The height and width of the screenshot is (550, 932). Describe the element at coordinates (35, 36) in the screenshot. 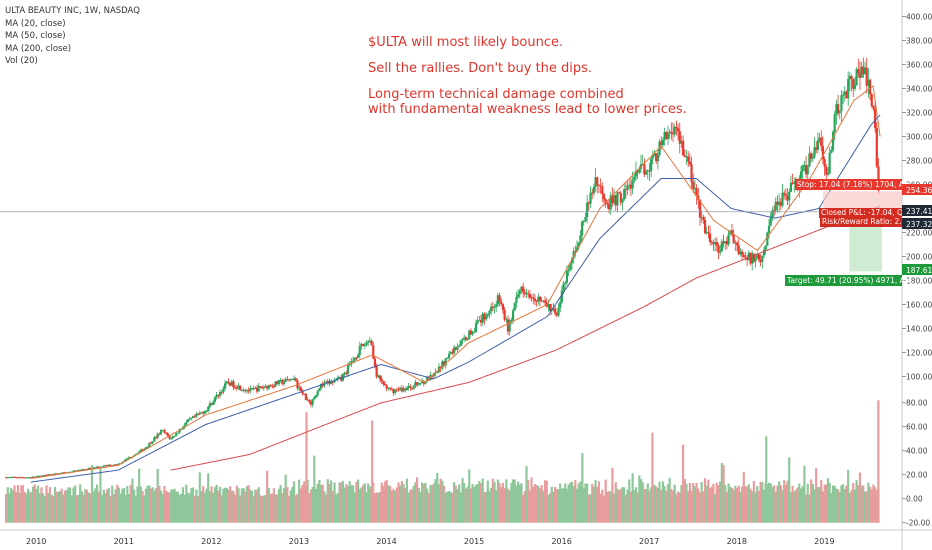

I see `legend-ma50: MA (50, close)` at that location.